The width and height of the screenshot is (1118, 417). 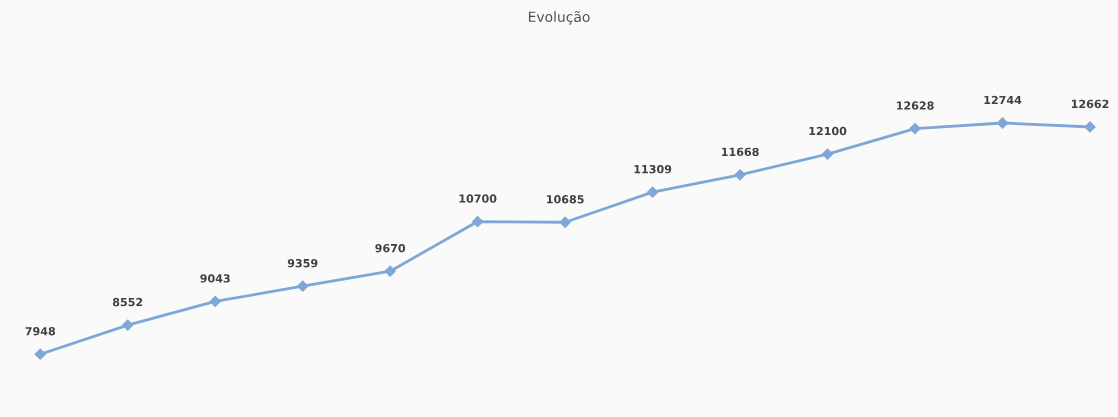 What do you see at coordinates (302, 263) in the screenshot?
I see `data-label: 9359` at bounding box center [302, 263].